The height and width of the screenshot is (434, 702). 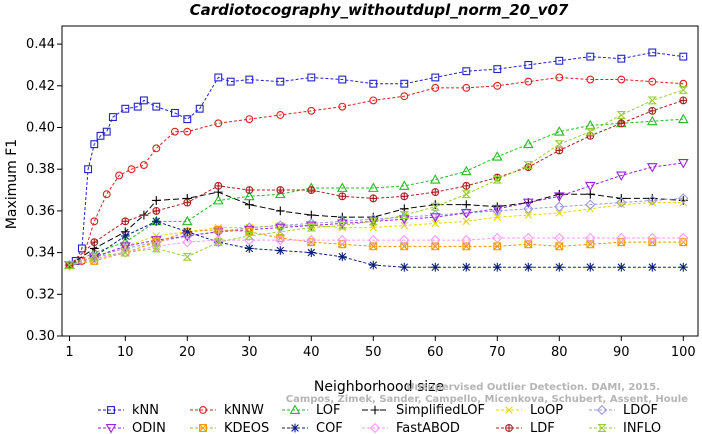 I want to click on legend-item-odin: ODIN, so click(x=132, y=427).